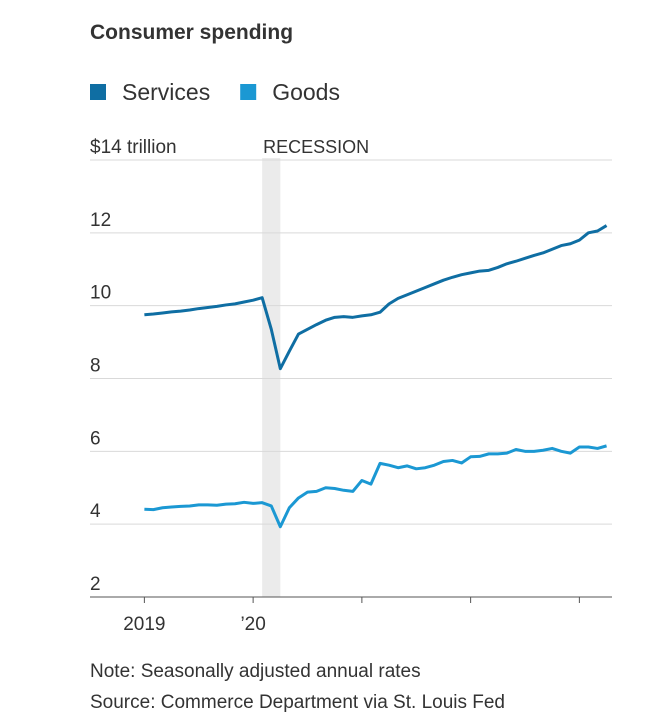 This screenshot has height=726, width=661. What do you see at coordinates (316, 147) in the screenshot?
I see `recession-label: RECESSION` at bounding box center [316, 147].